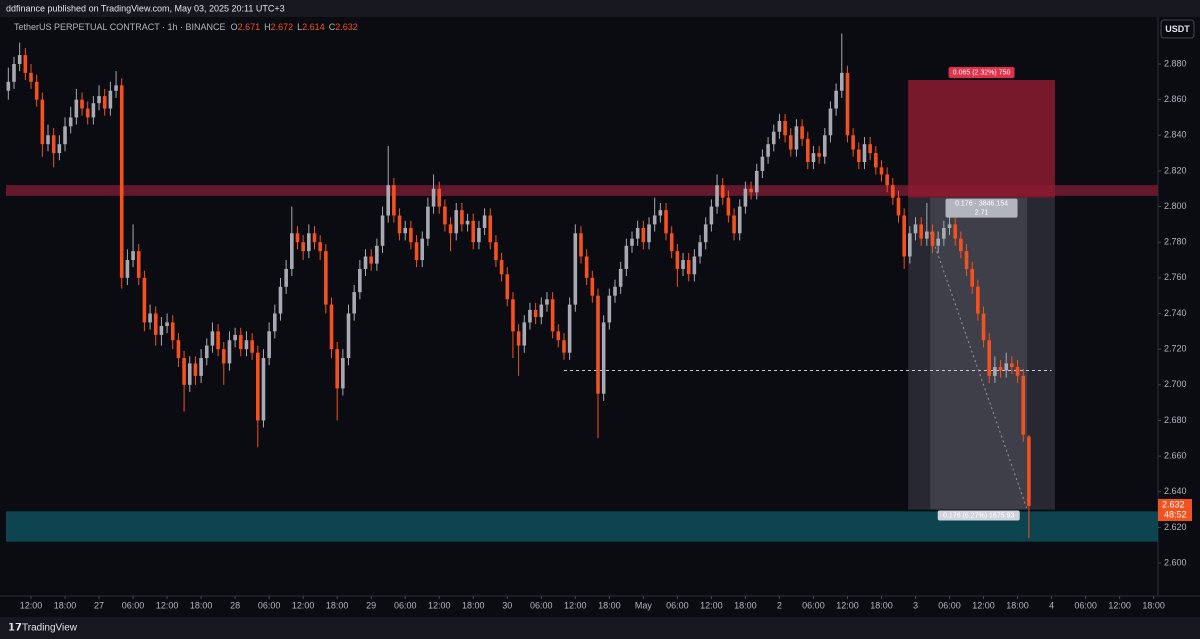  I want to click on countdown: 48:52, so click(1175, 514).